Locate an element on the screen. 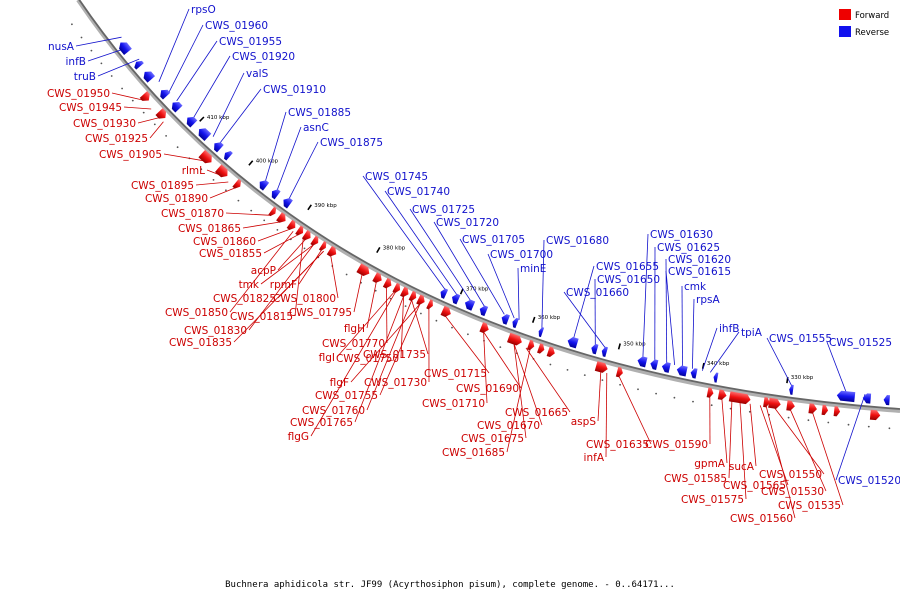  forward-gene-label: CWS_01675 is located at coordinates (492, 439).